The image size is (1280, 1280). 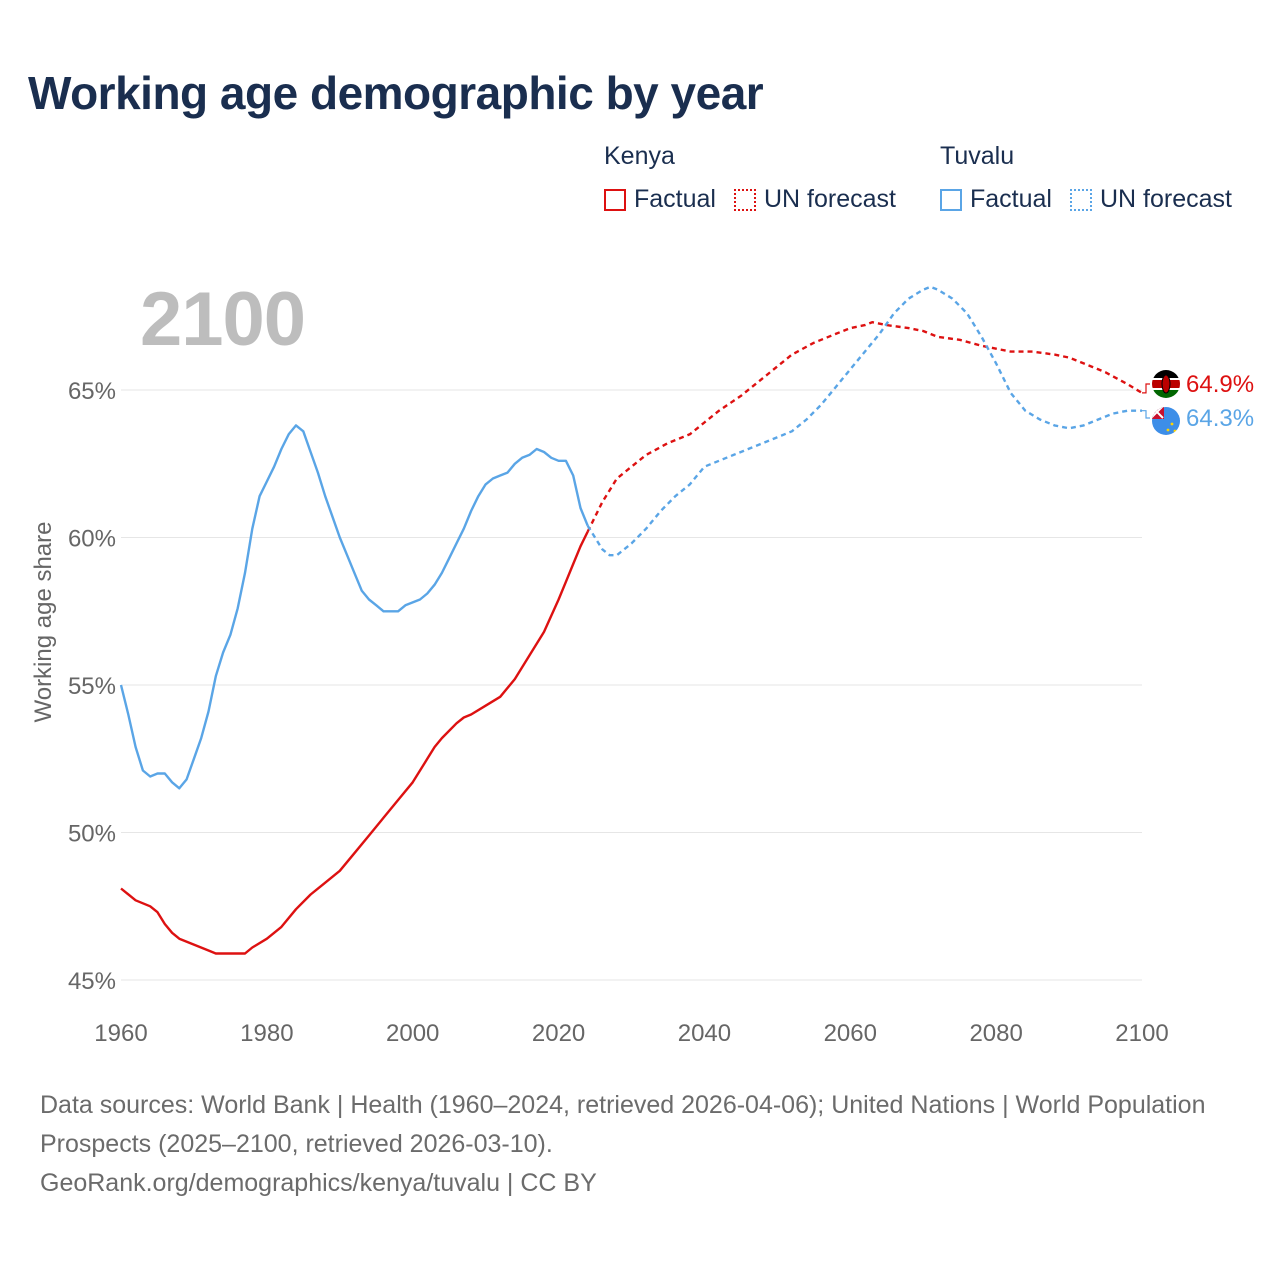 What do you see at coordinates (92, 539) in the screenshot?
I see `y-tick-label: 60%` at bounding box center [92, 539].